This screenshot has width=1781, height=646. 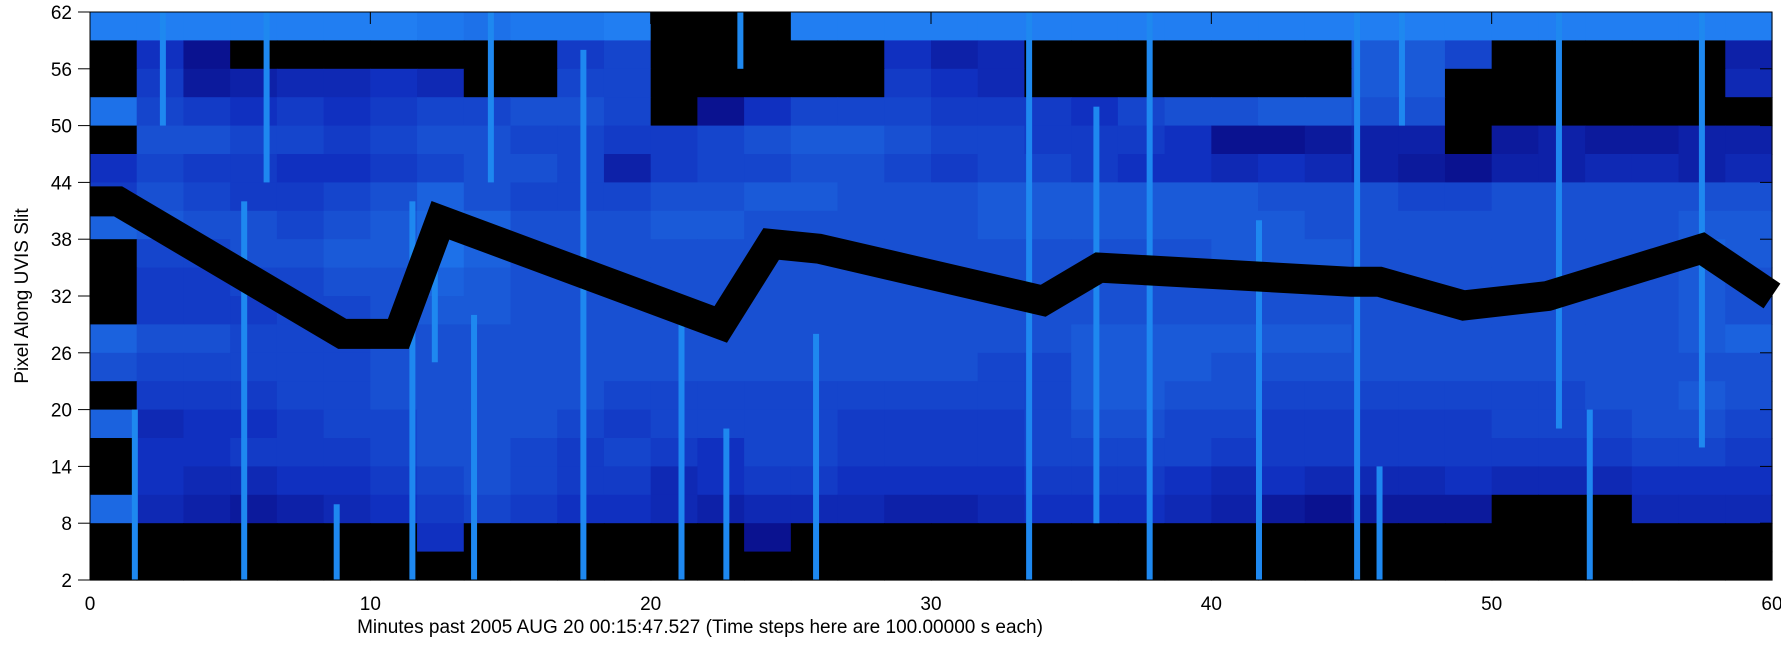 What do you see at coordinates (1211, 604) in the screenshot?
I see `x-tick-label: 40` at bounding box center [1211, 604].